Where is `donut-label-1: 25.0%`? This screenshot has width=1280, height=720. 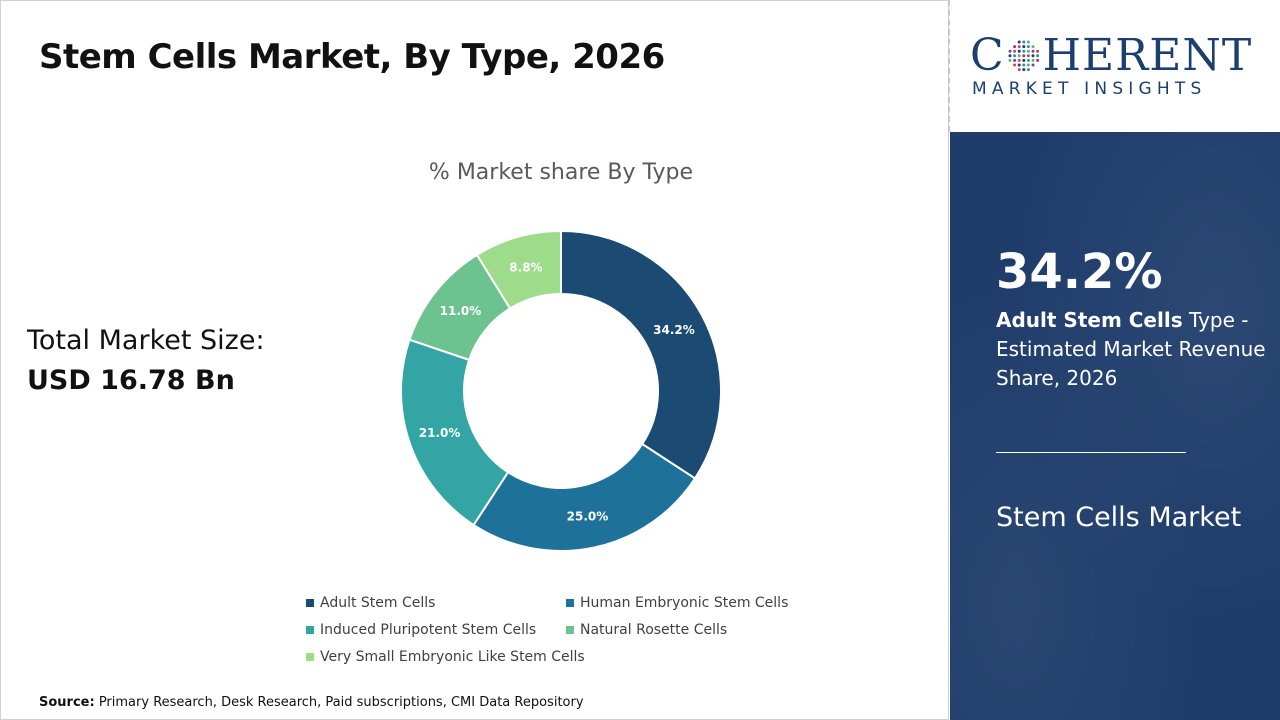
donut-label-1: 25.0% is located at coordinates (588, 517).